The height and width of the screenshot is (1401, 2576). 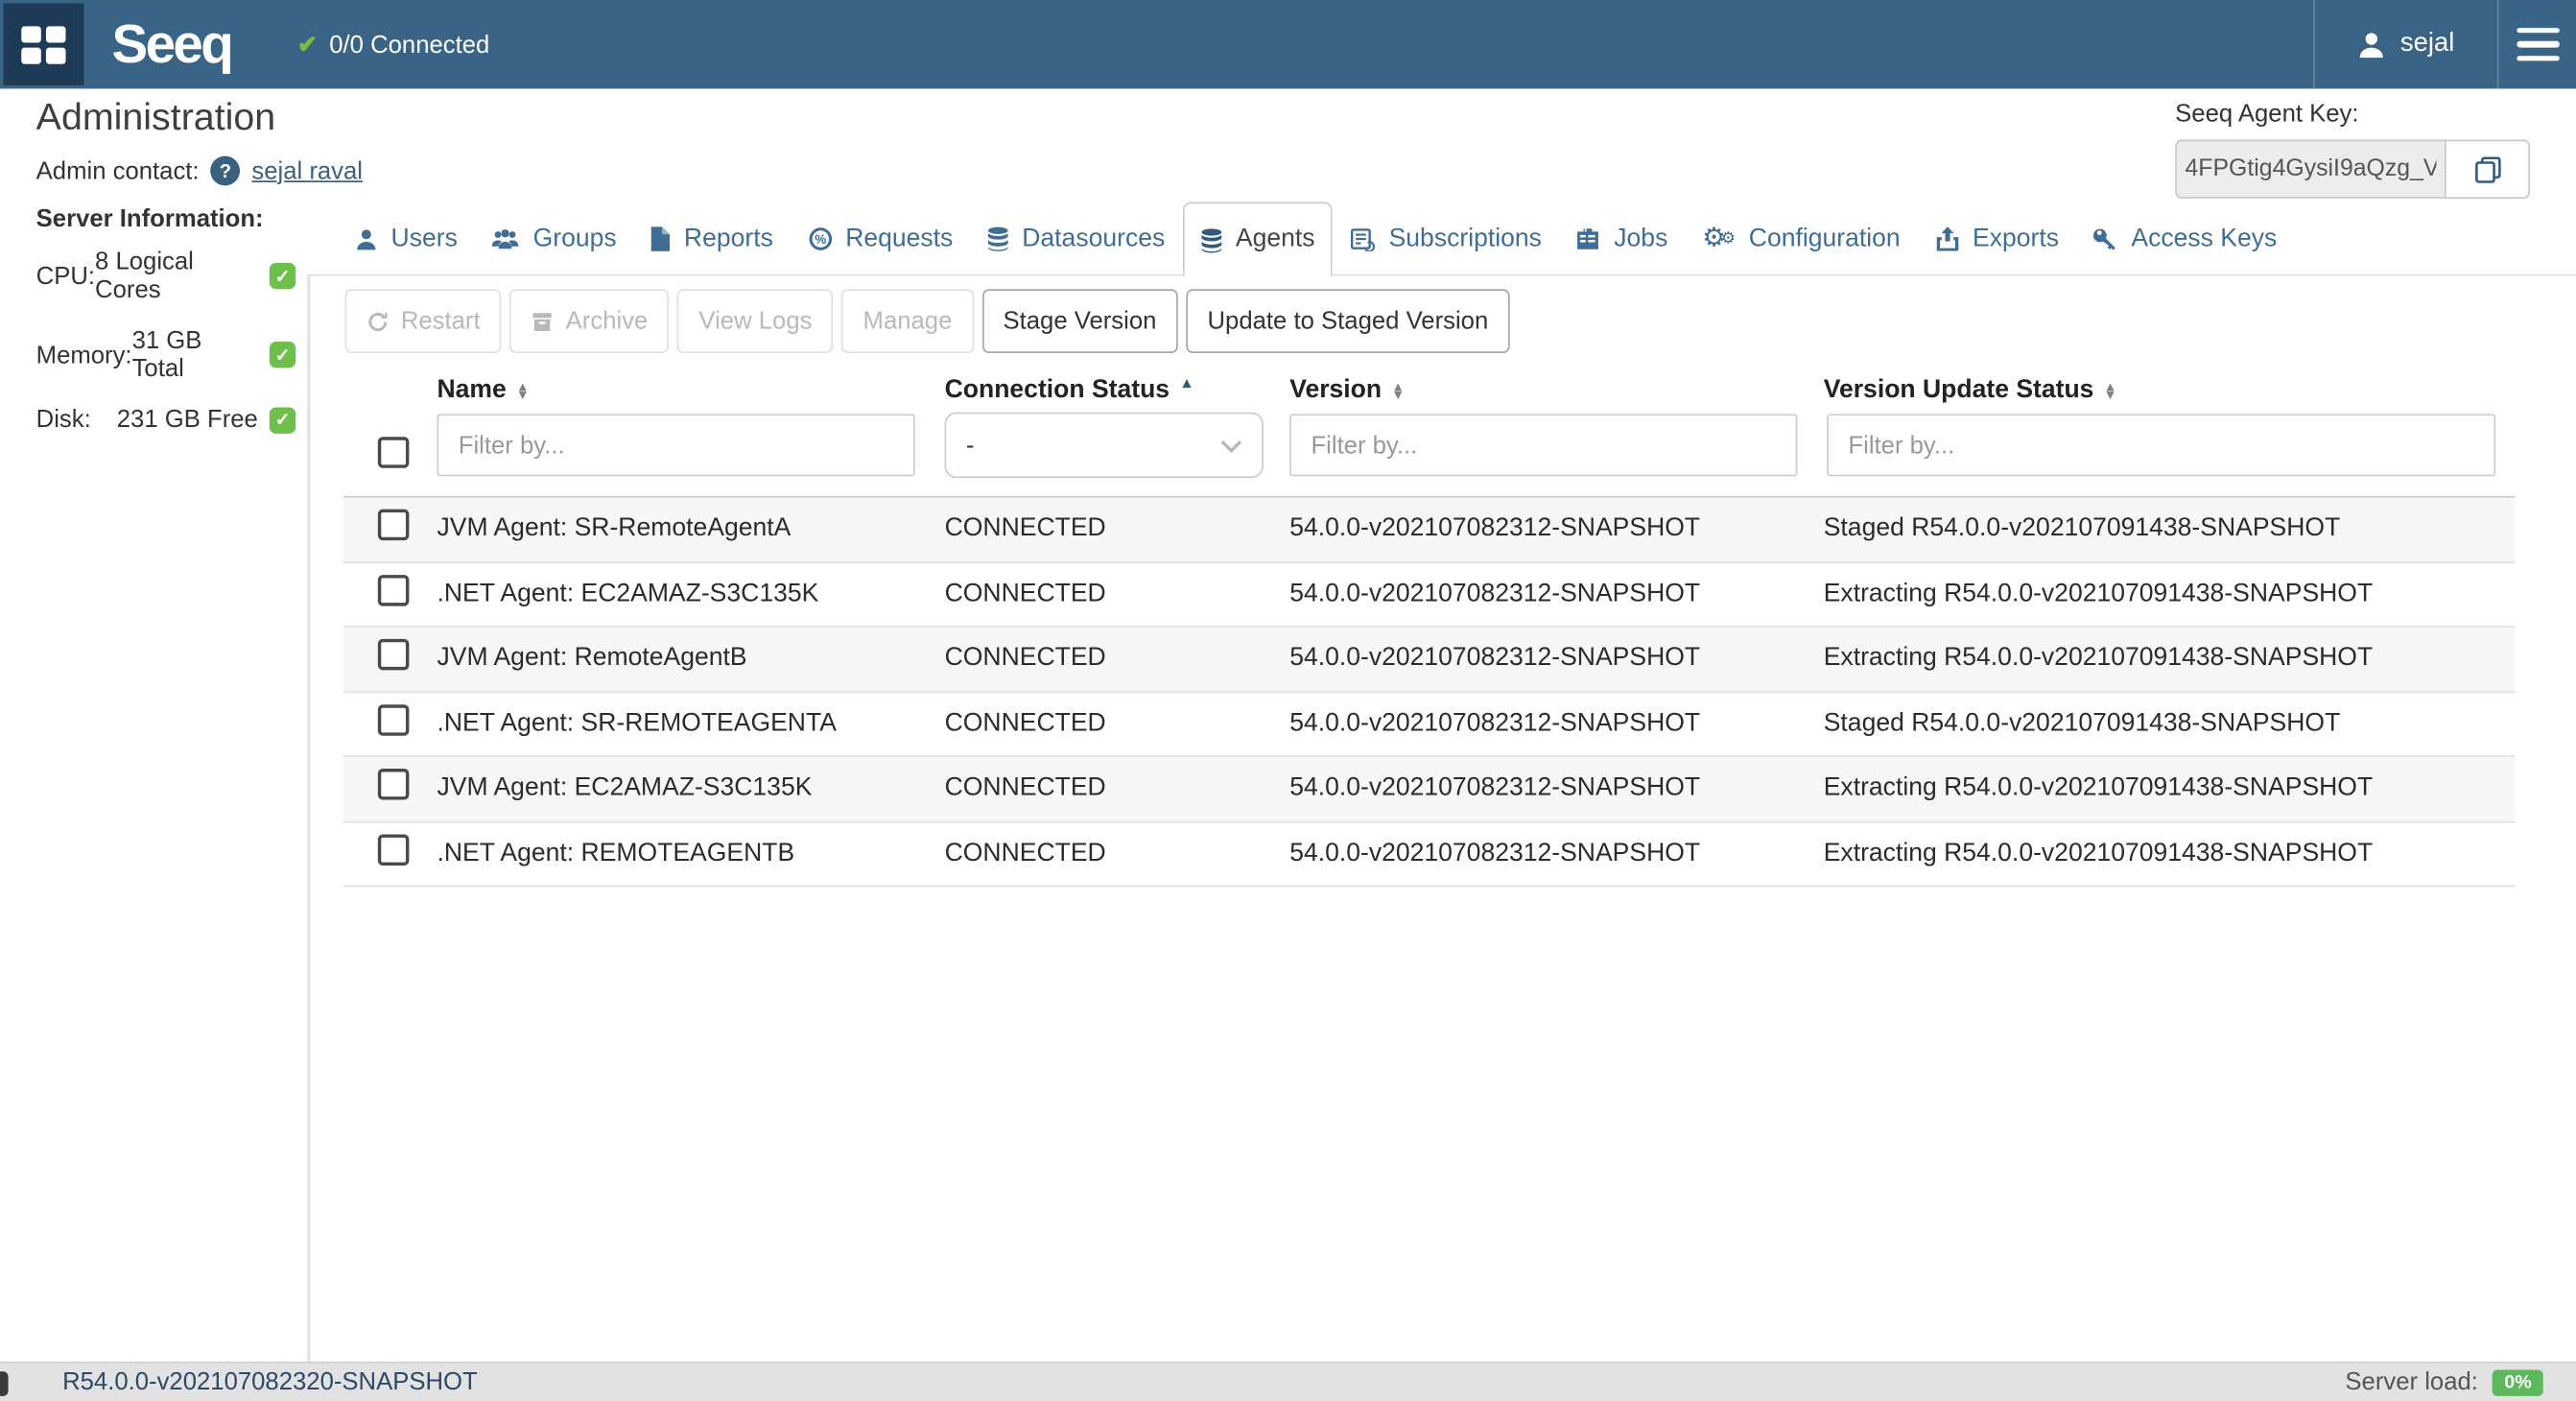 I want to click on agent-key-section: Seeq Agent Key:, so click(x=2353, y=150).